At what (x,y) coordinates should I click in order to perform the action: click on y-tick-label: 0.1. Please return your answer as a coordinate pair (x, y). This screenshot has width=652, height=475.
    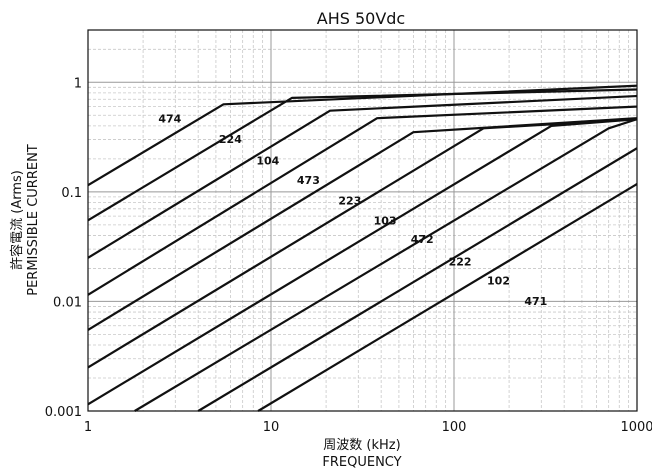
    Looking at the image, I should click on (71, 193).